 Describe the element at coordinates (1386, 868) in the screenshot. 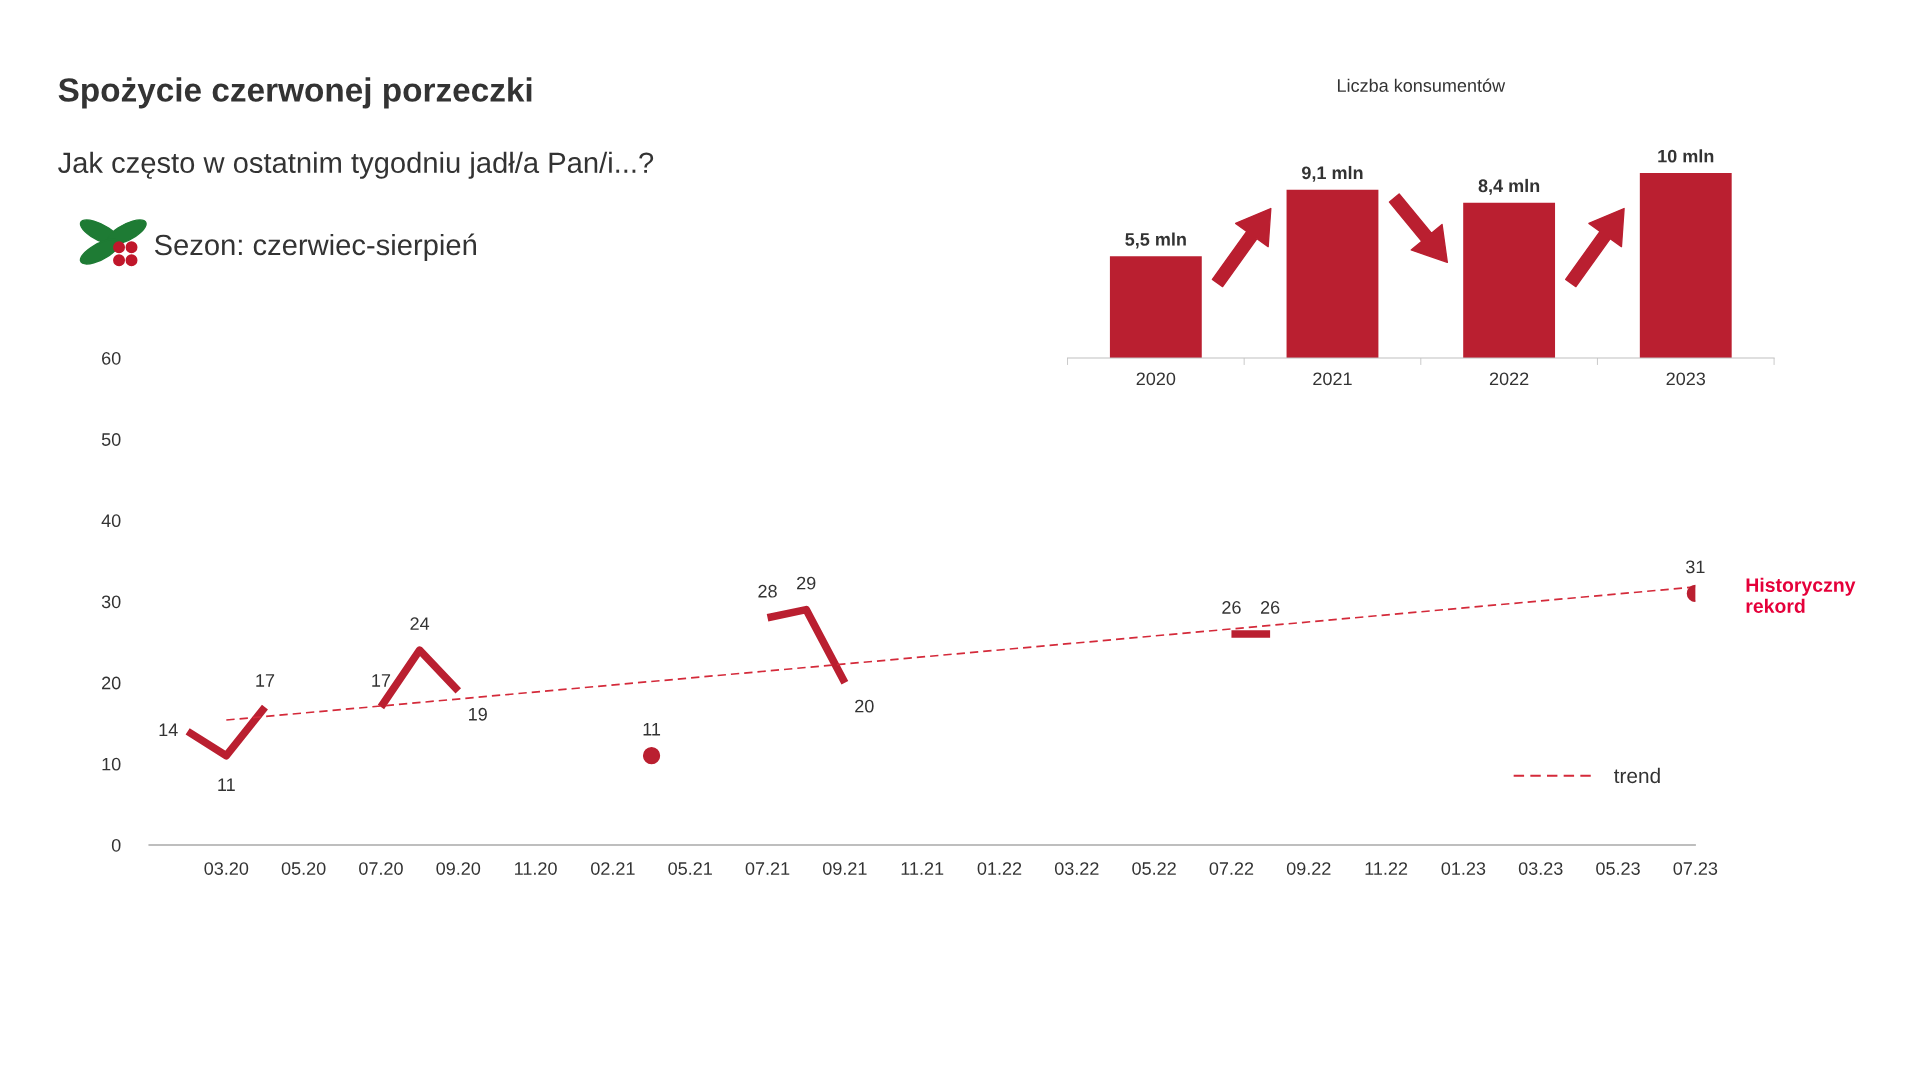

I see `x-tick-label: 11.22` at that location.